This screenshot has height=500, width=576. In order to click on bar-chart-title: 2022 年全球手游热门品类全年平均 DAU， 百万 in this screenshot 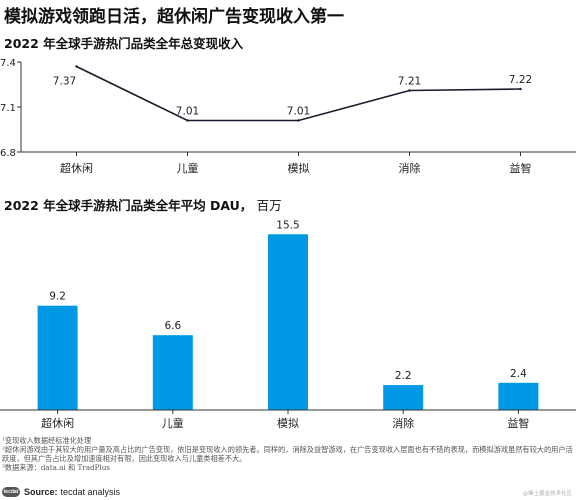, I will do `click(143, 204)`.